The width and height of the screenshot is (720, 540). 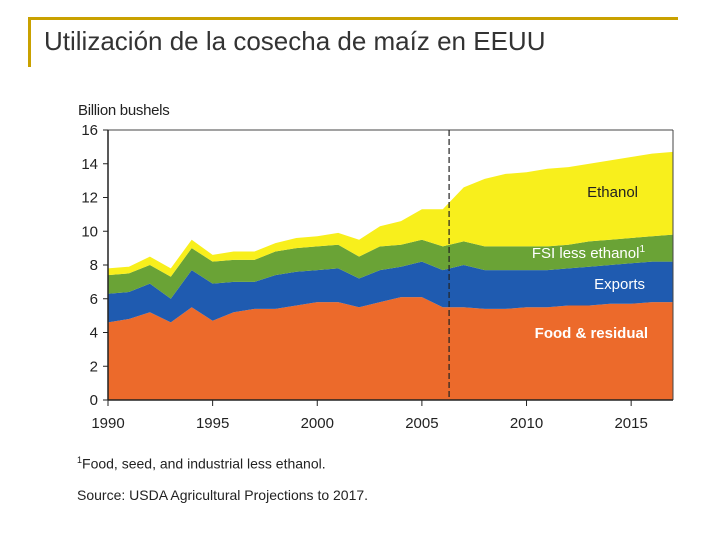 What do you see at coordinates (89, 231) in the screenshot?
I see `y-tick-label: 10` at bounding box center [89, 231].